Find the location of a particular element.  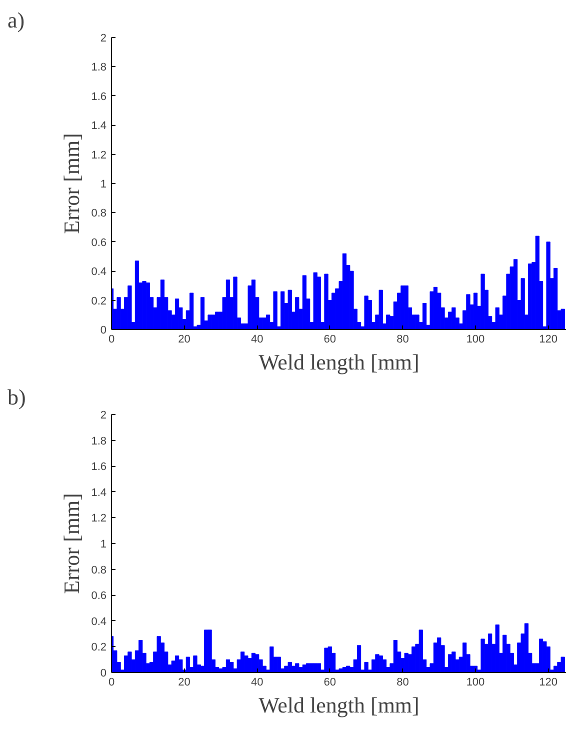

chart-title: a) is located at coordinates (16, 20).